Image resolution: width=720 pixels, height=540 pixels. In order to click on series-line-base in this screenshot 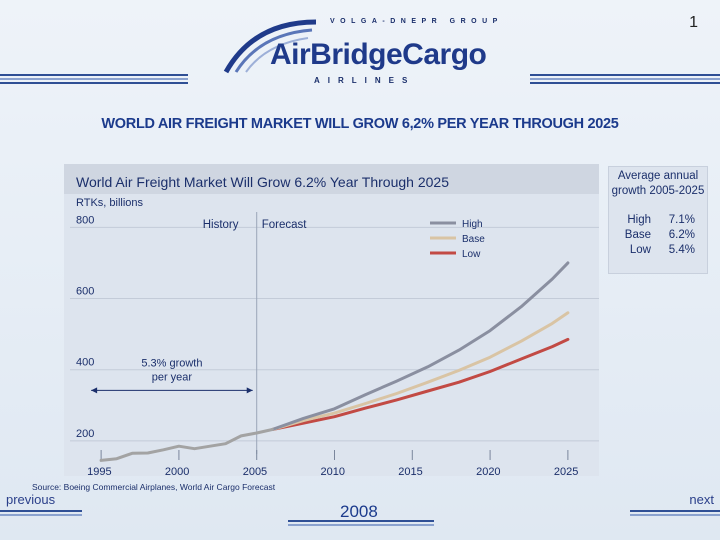, I will do `click(420, 371)`.